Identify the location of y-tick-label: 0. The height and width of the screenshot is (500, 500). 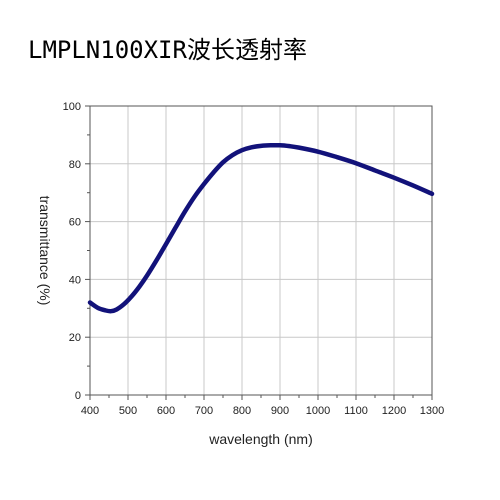
(78, 396).